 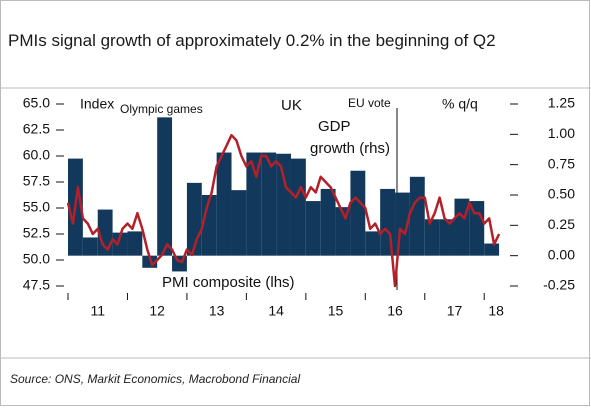 I want to click on annotation: EU vote, so click(x=369, y=103).